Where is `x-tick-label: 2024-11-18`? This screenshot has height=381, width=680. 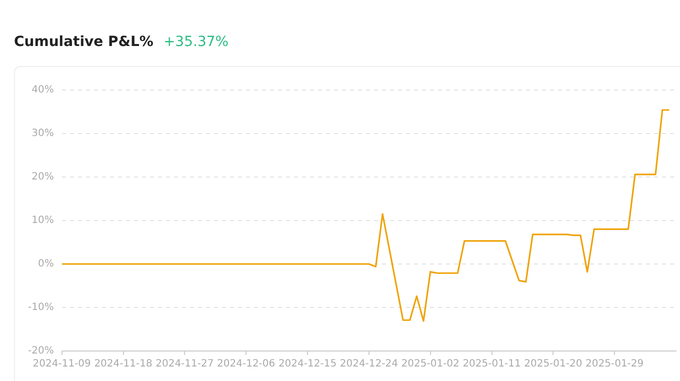
x-tick-label: 2024-11-18 is located at coordinates (123, 364).